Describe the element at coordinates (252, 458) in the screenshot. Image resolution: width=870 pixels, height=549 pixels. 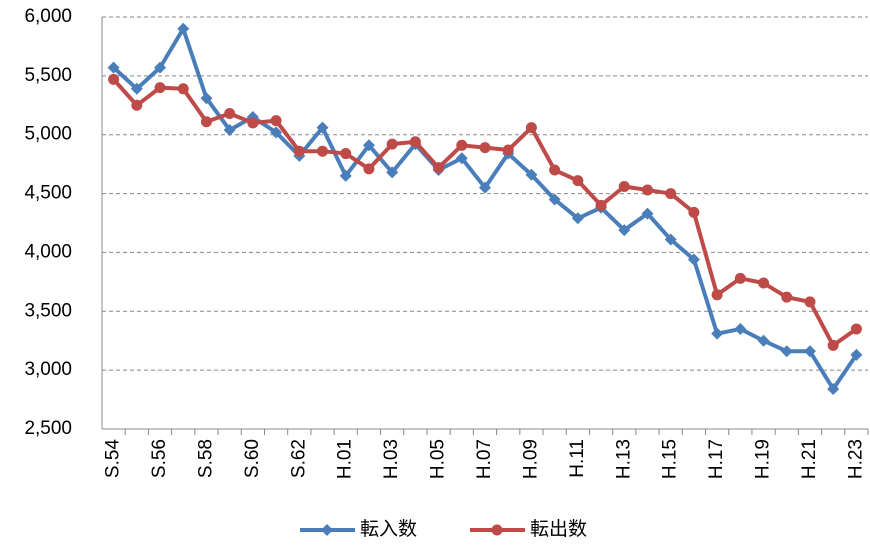
I see `x-tick-label: S.60` at that location.